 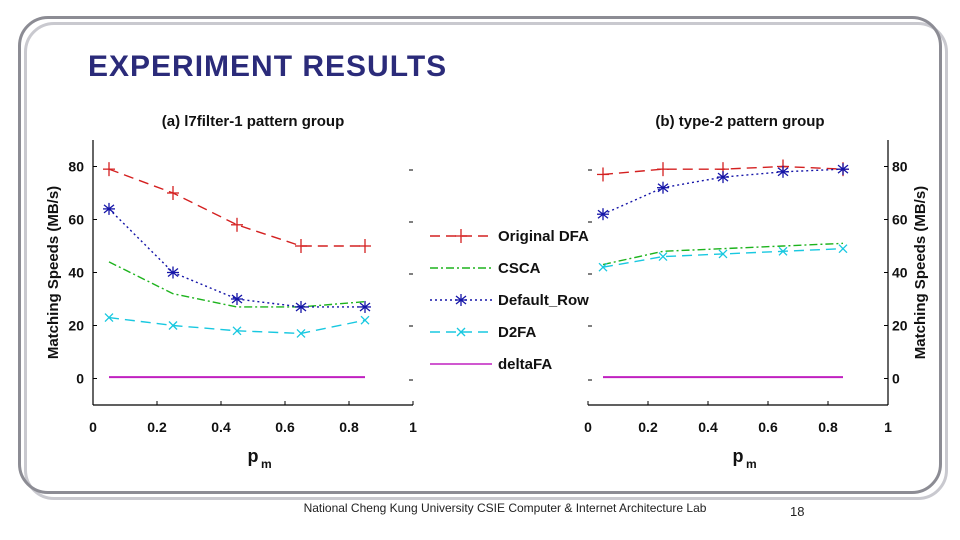 What do you see at coordinates (519, 268) in the screenshot?
I see `legend-label: CSCA` at bounding box center [519, 268].